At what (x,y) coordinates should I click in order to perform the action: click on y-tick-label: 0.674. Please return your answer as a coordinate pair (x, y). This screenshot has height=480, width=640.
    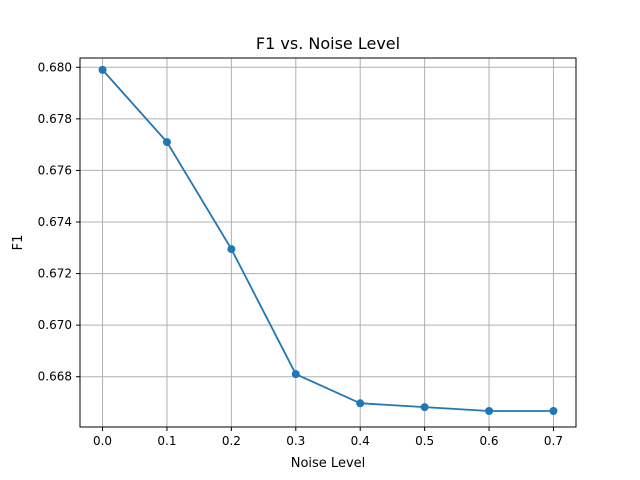
    Looking at the image, I should click on (55, 222).